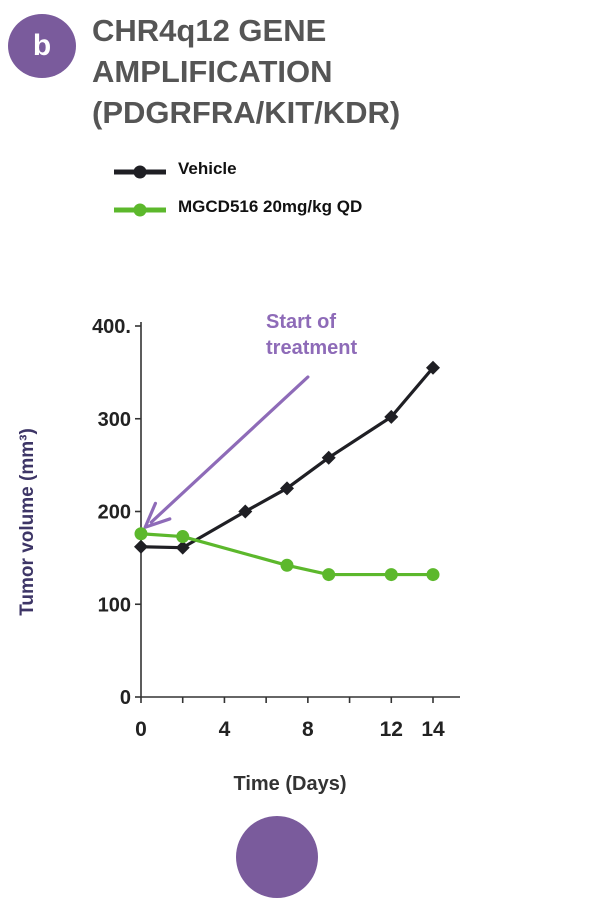  What do you see at coordinates (308, 729) in the screenshot?
I see `x-tick-label: 8` at bounding box center [308, 729].